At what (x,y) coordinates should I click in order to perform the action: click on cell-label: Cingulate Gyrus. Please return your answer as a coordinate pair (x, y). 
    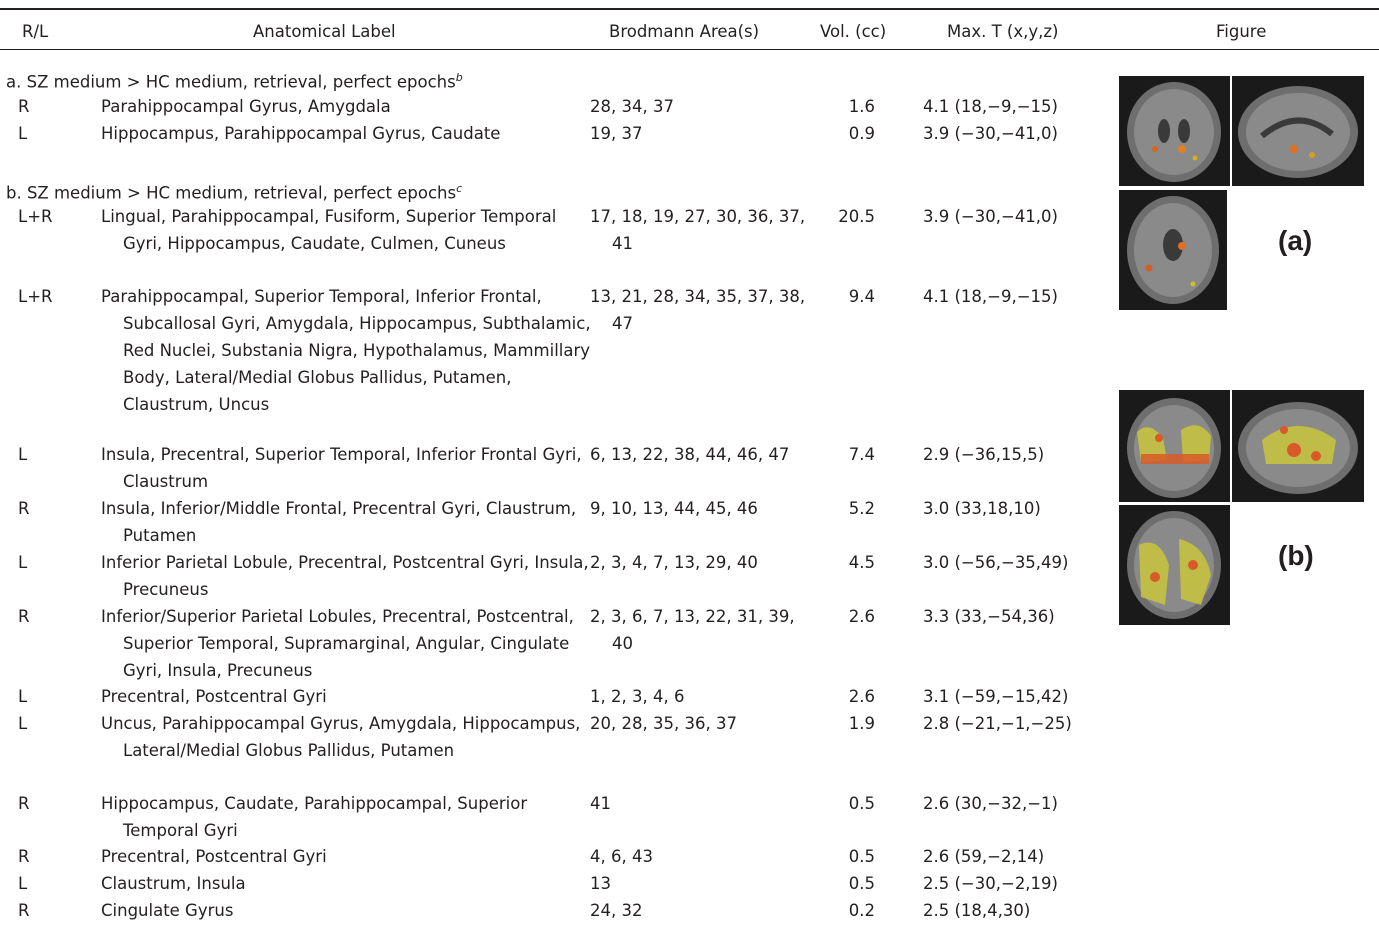
    Looking at the image, I should click on (167, 910).